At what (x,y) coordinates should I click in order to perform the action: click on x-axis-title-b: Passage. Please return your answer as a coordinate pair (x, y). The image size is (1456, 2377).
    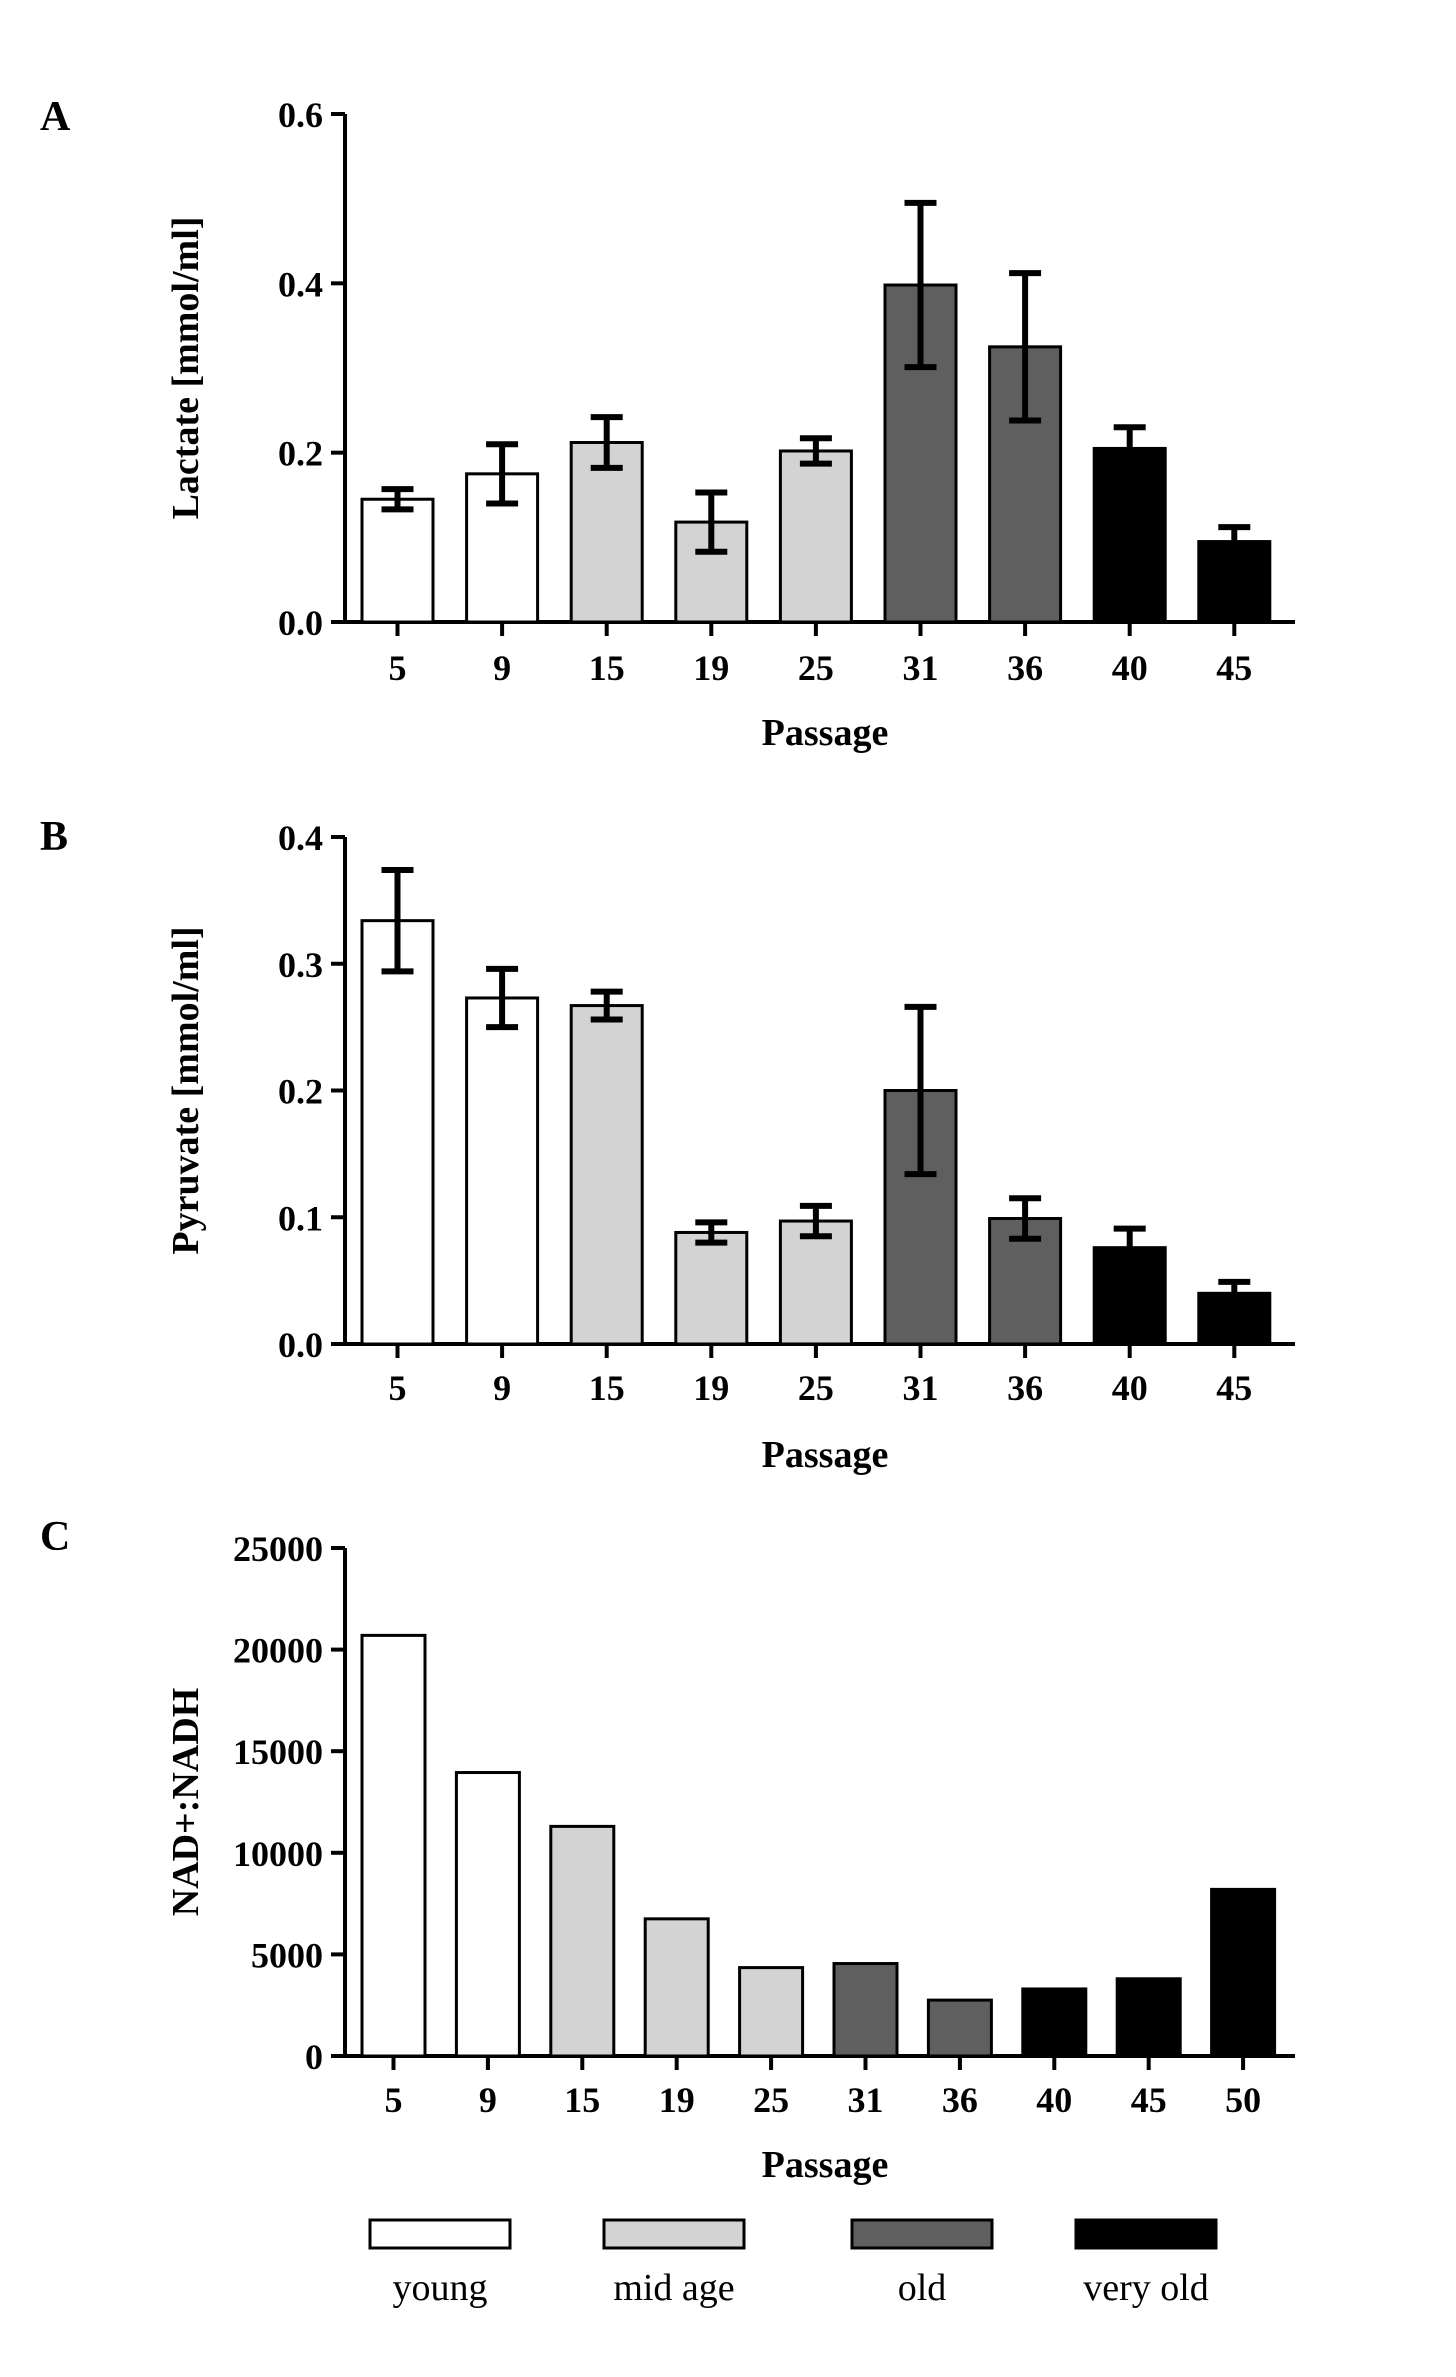
    Looking at the image, I should click on (825, 1455).